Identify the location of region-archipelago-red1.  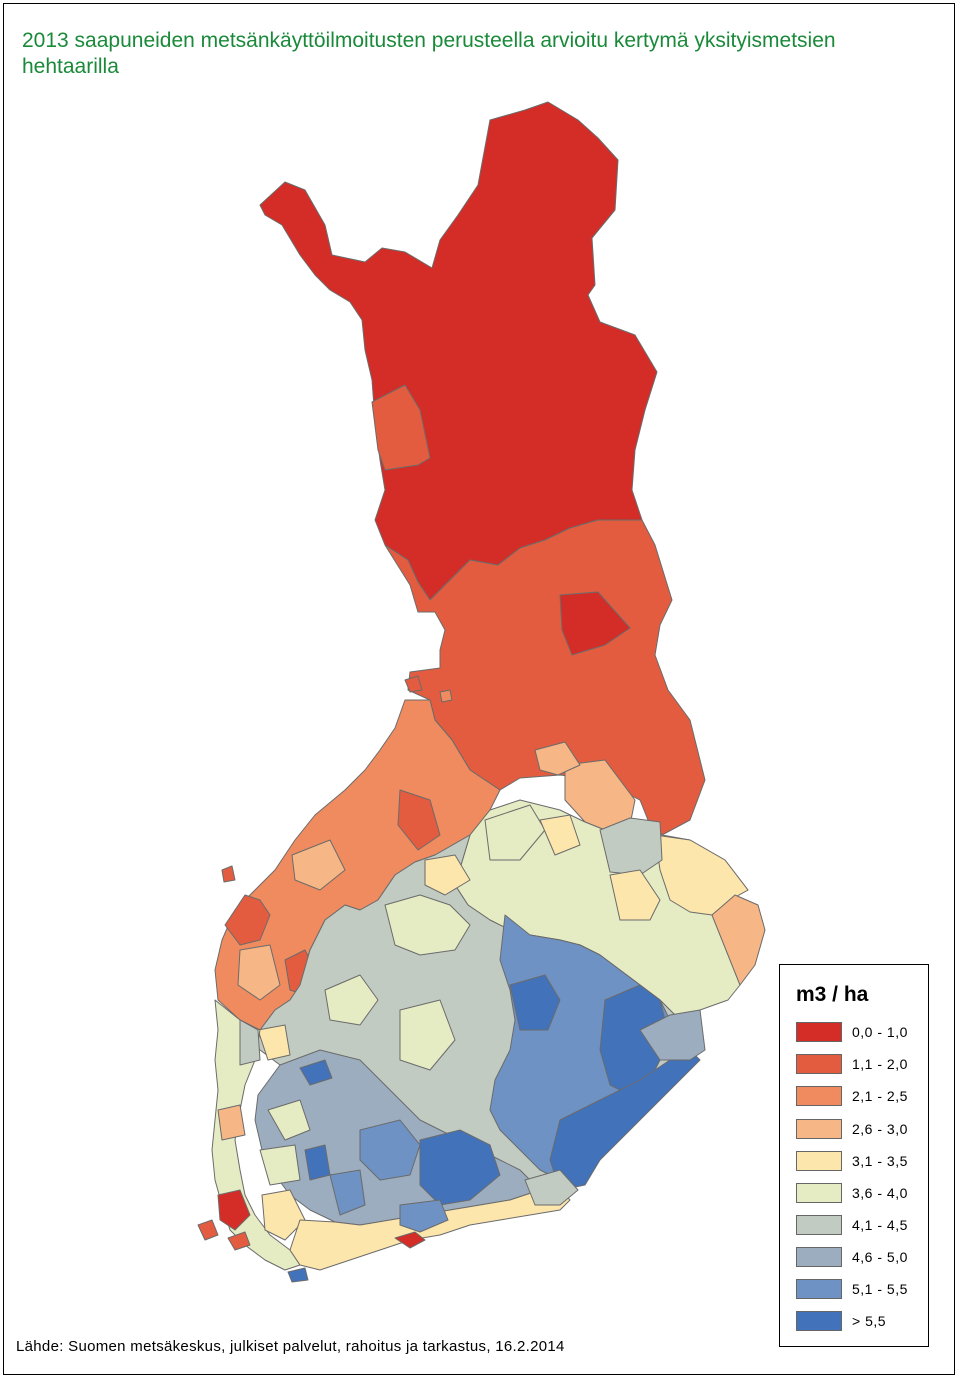
(234, 1210).